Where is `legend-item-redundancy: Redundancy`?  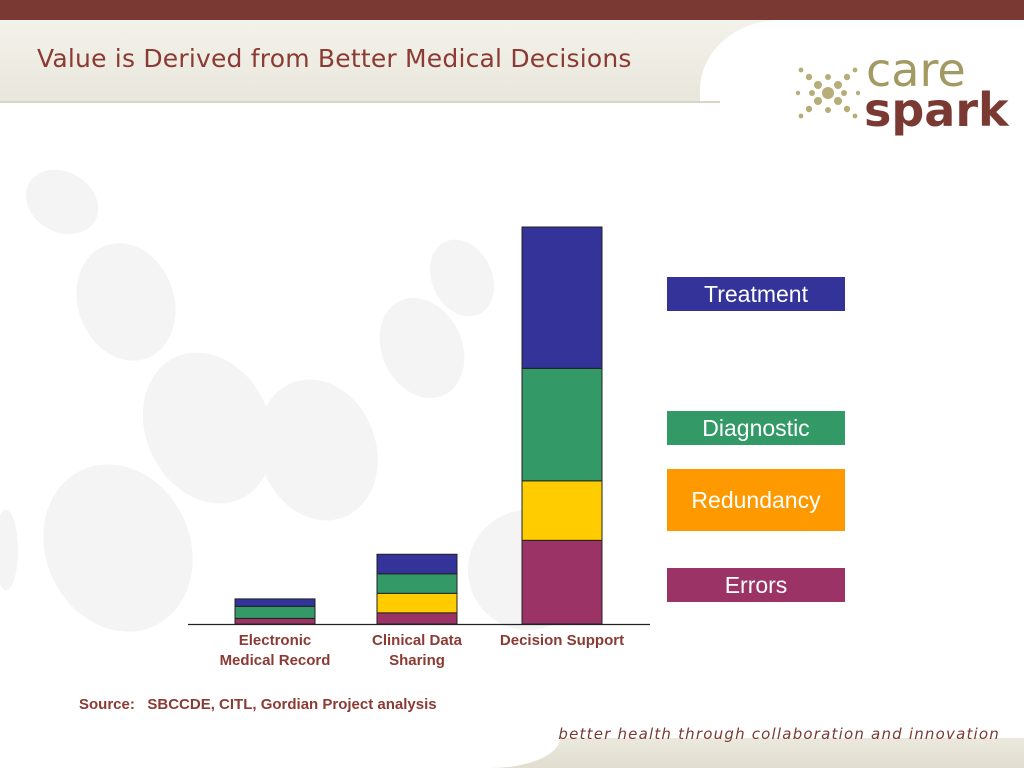
legend-item-redundancy: Redundancy is located at coordinates (756, 500).